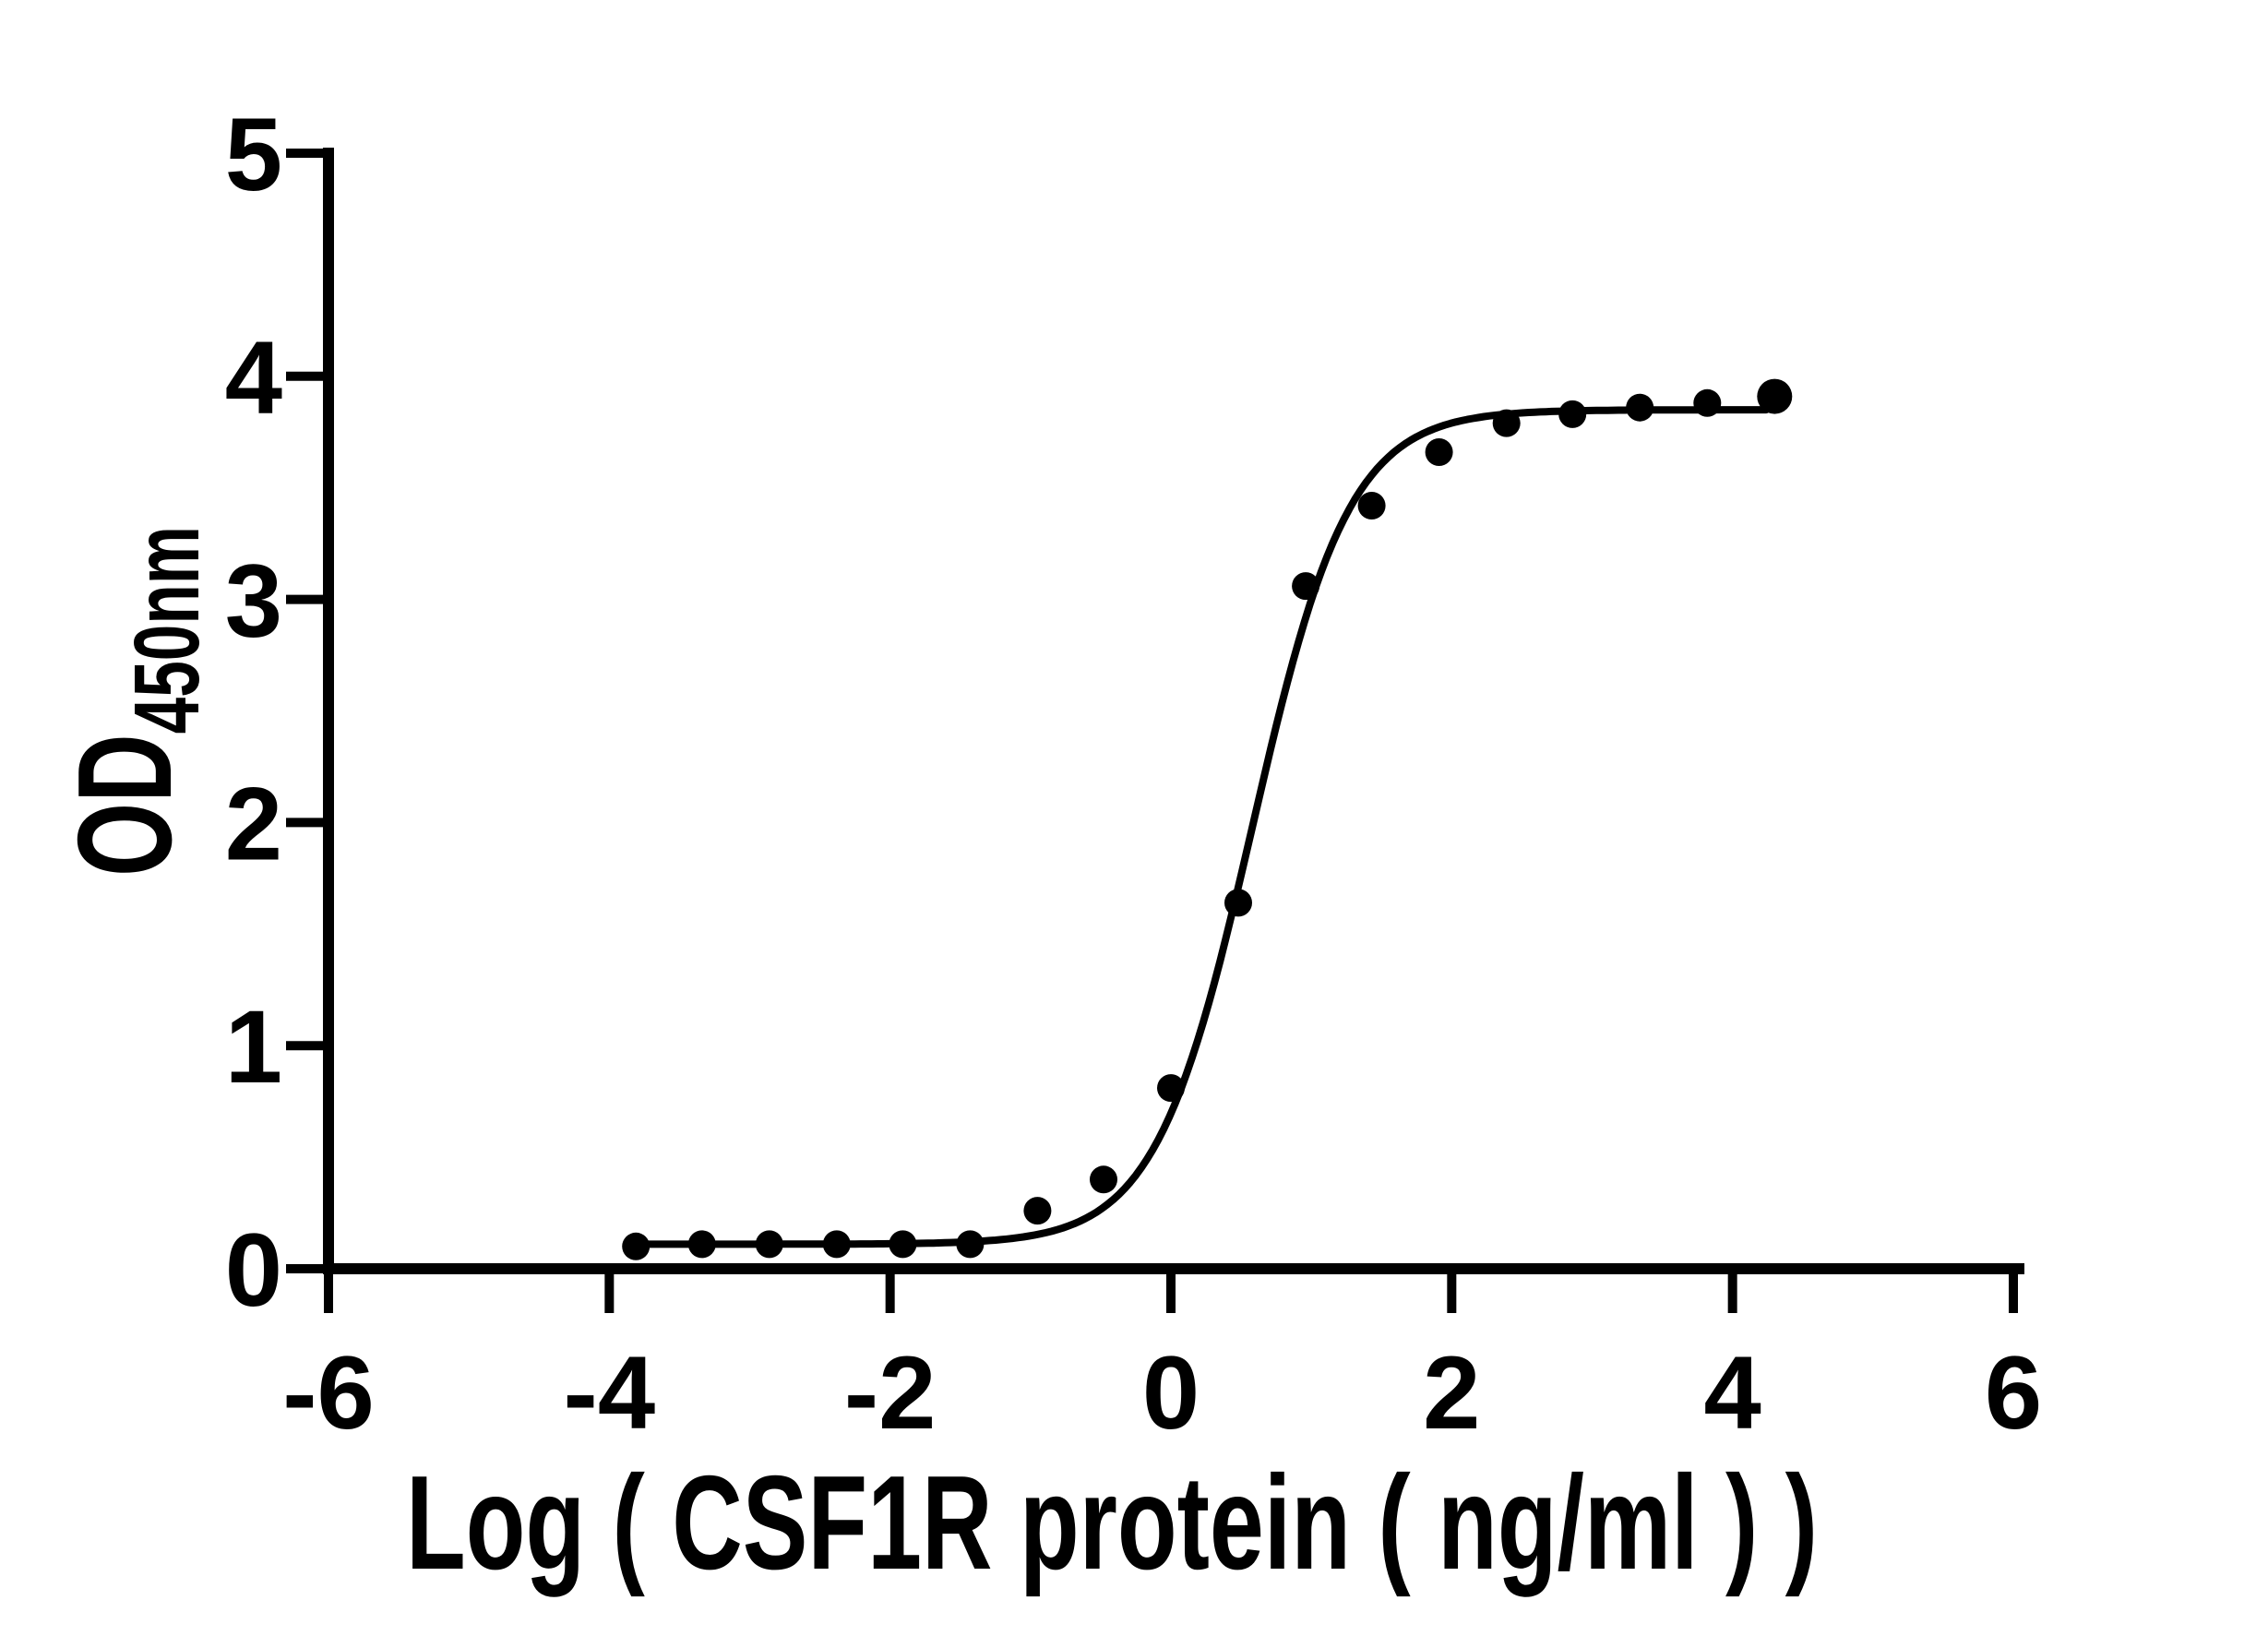 The width and height of the screenshot is (2268, 1636). I want to click on y-axis-title-main: OD, so click(124, 805).